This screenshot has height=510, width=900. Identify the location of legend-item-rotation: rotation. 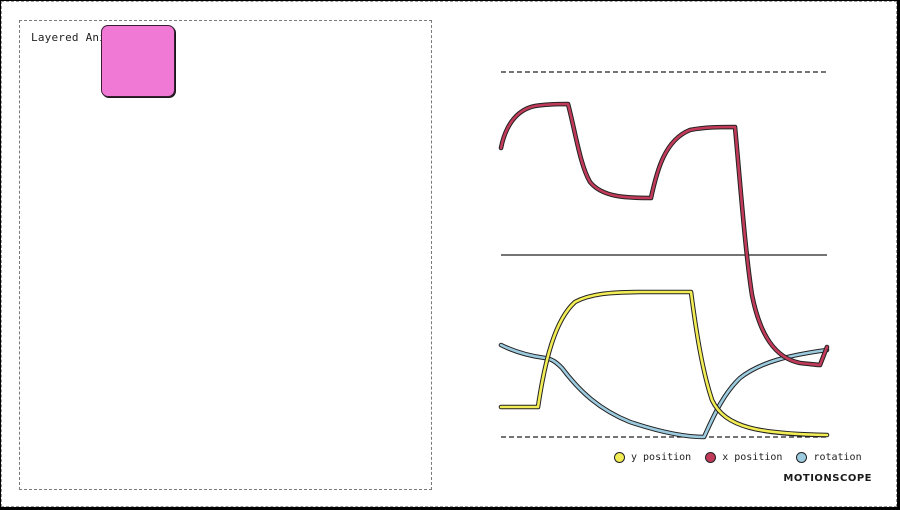
(829, 457).